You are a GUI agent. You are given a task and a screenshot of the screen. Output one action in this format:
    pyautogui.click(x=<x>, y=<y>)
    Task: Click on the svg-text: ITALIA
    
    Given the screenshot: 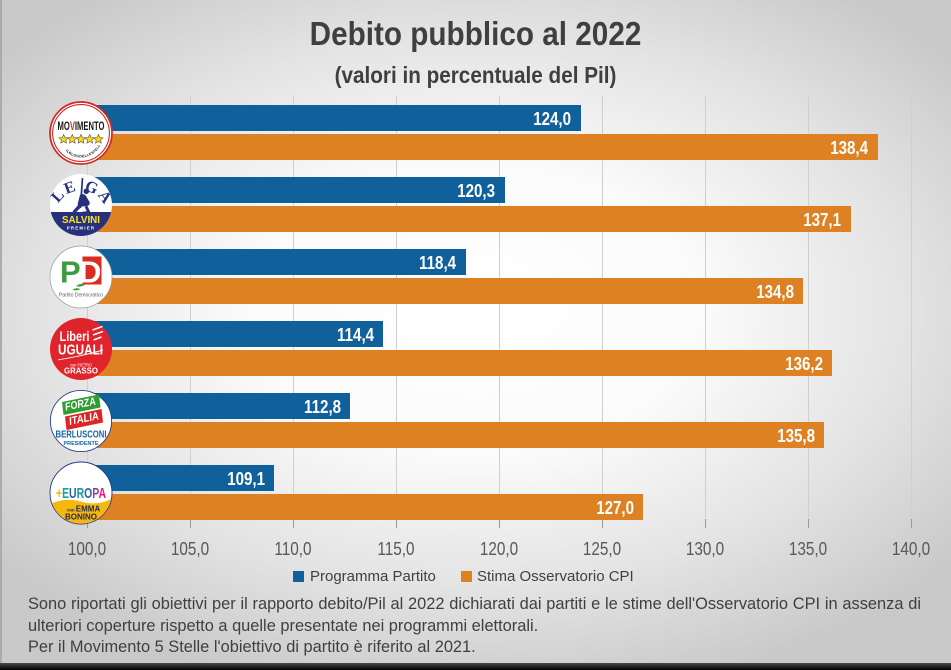 What is the action you would take?
    pyautogui.click(x=84, y=419)
    